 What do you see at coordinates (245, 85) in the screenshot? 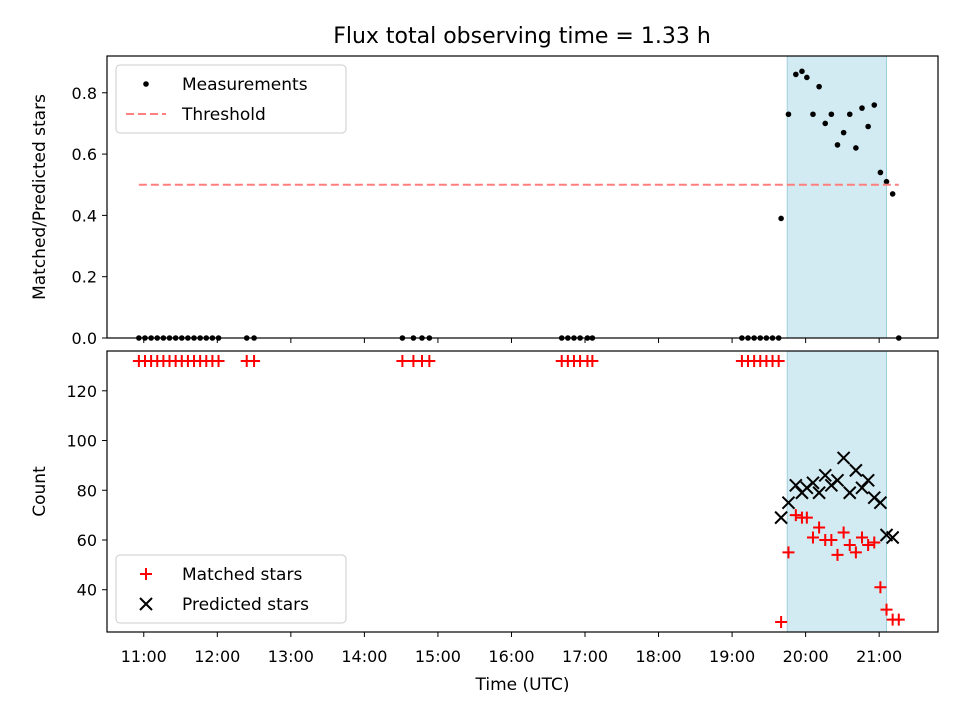
I see `legend-label: Measurements` at bounding box center [245, 85].